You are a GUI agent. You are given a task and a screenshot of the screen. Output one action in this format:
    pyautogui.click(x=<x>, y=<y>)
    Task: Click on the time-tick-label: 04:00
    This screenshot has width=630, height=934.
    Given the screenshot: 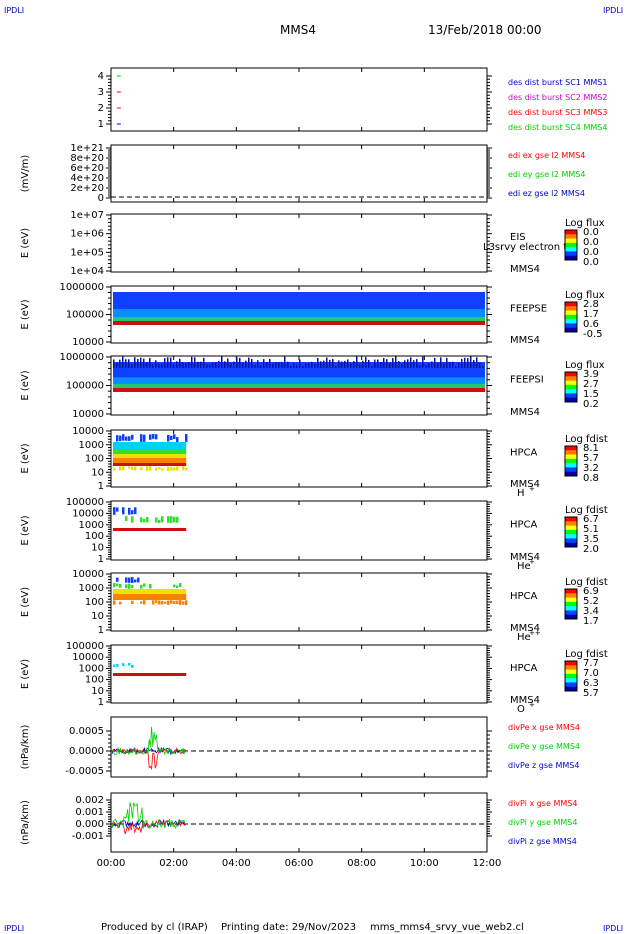 What is the action you would take?
    pyautogui.click(x=236, y=863)
    